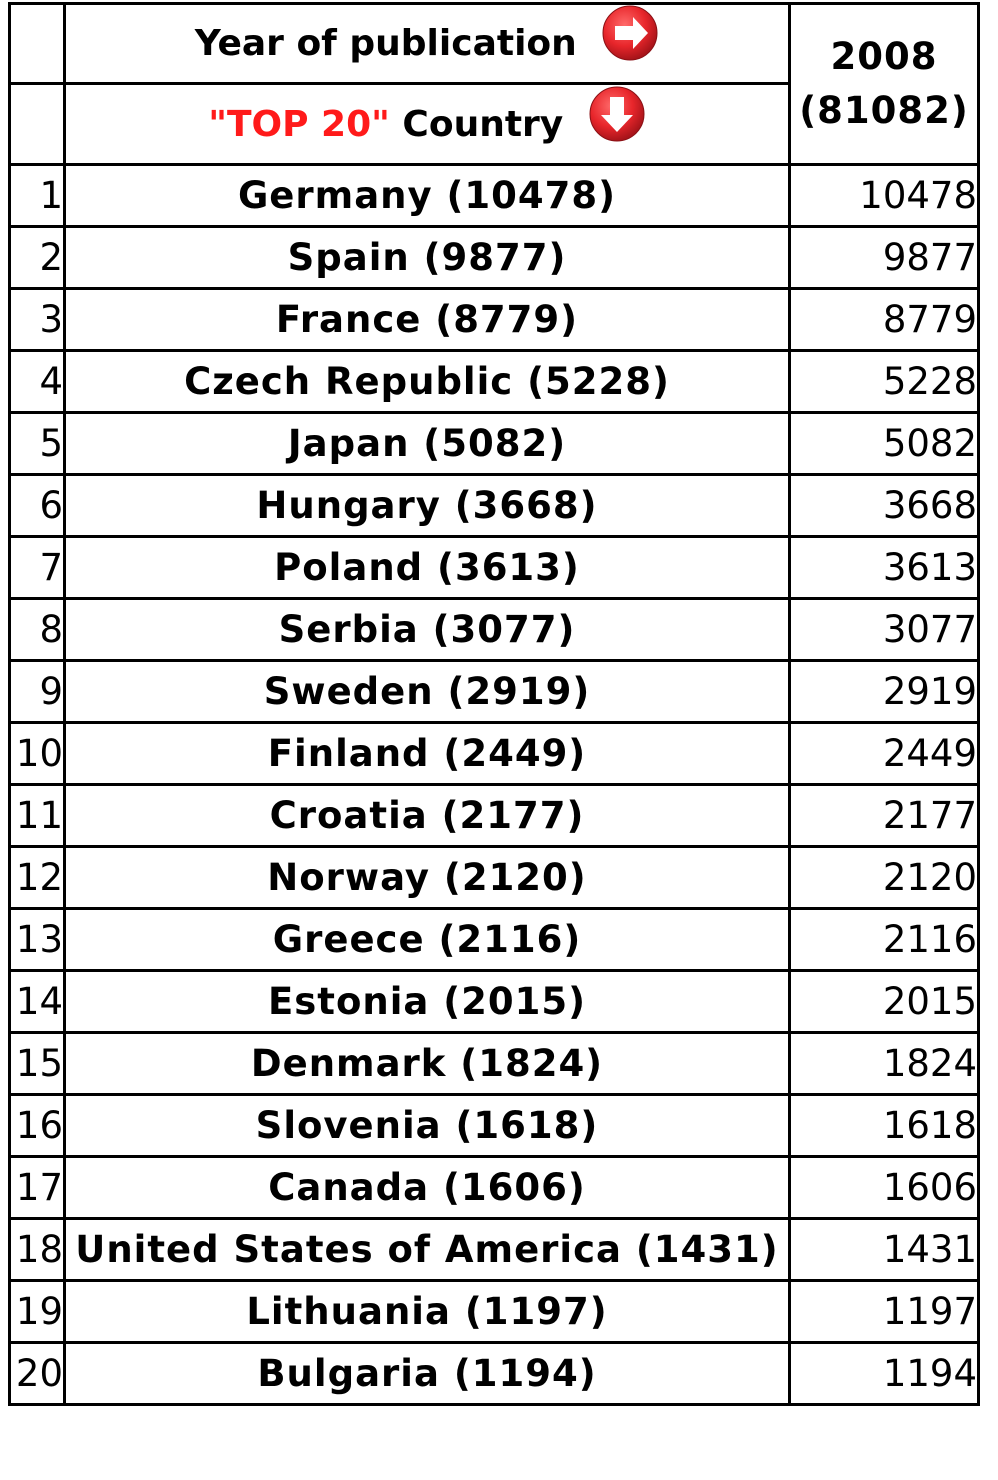 The height and width of the screenshot is (1480, 998). What do you see at coordinates (884, 1187) in the screenshot?
I see `value-cell: 1606` at bounding box center [884, 1187].